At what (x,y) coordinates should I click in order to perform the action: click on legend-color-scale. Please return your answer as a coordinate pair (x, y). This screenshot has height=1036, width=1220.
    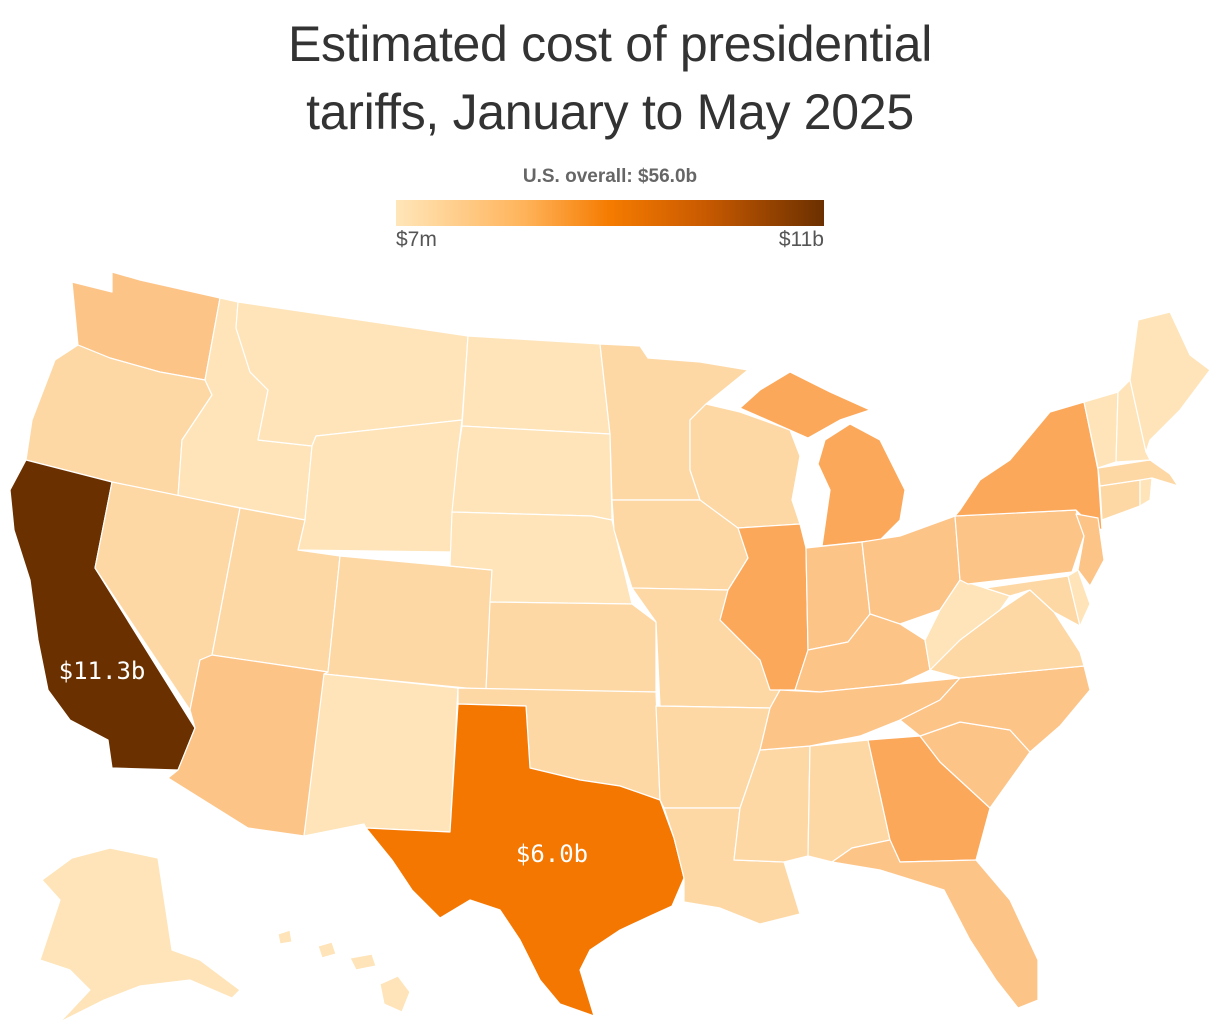
    Looking at the image, I should click on (610, 213).